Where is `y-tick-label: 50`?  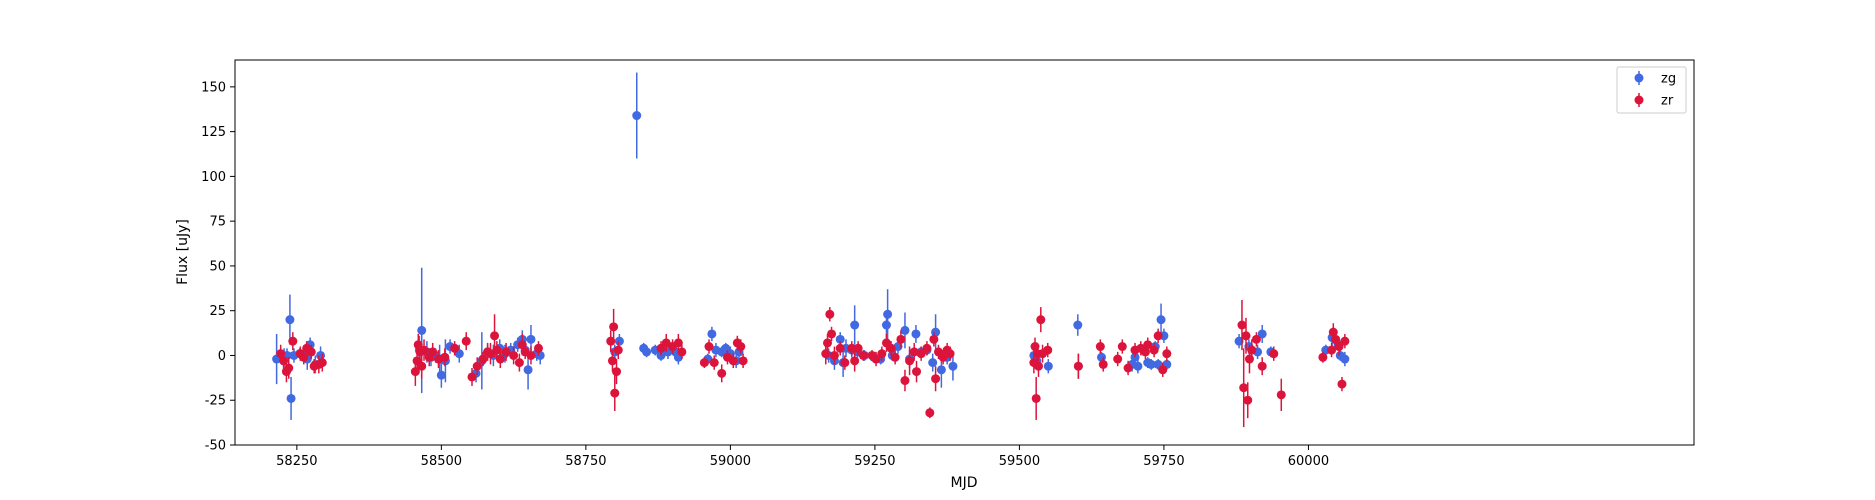 y-tick-label: 50 is located at coordinates (217, 266).